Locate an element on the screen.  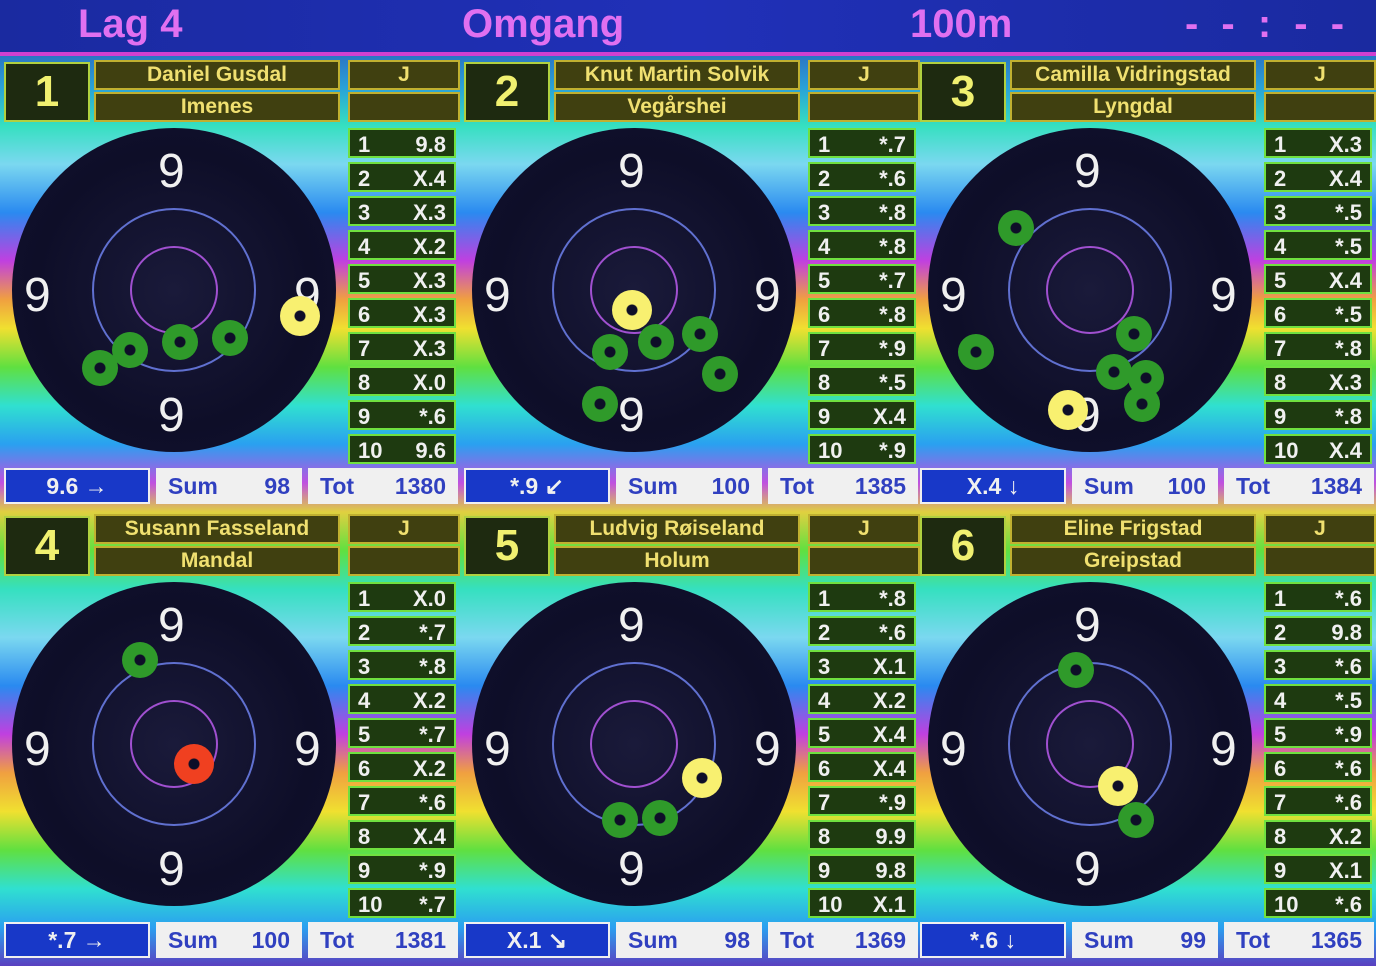
shot-row: 8 X.3 is located at coordinates (1318, 381).